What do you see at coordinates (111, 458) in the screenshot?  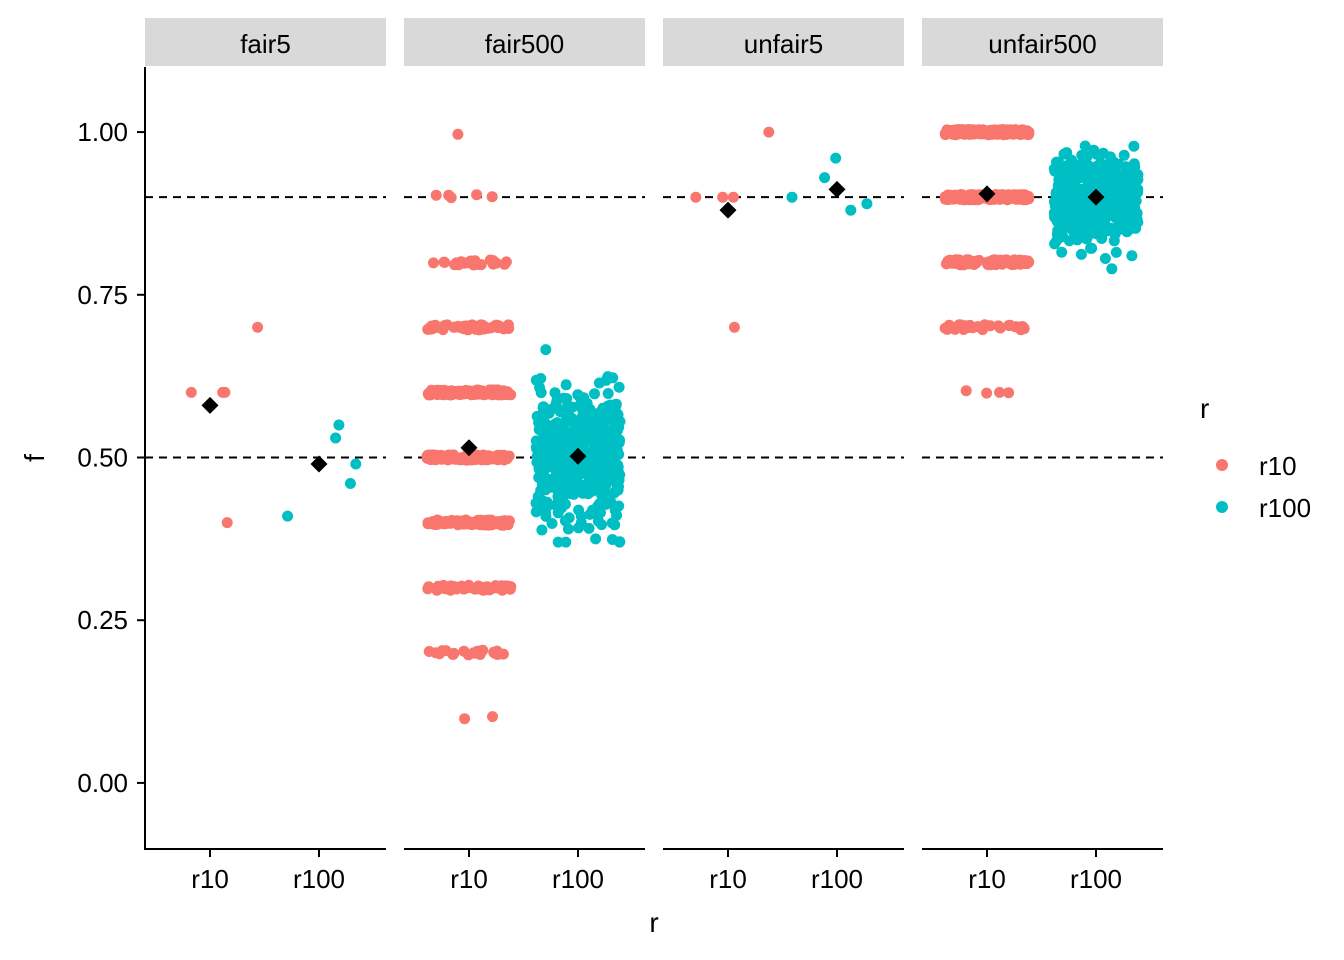 I see `y-axis: 0.00 0.25 0.50 0.75 1.00` at bounding box center [111, 458].